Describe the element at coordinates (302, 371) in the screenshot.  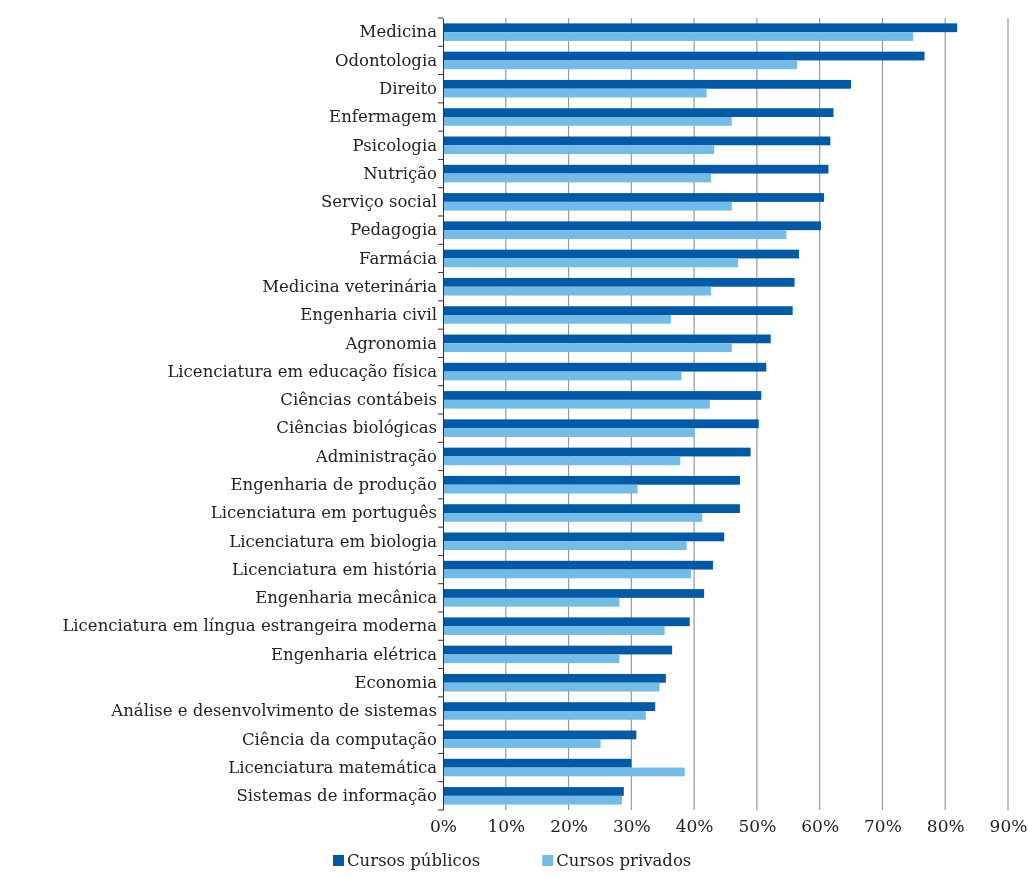
I see `y-tick-label: Licenciatura em educação física` at that location.